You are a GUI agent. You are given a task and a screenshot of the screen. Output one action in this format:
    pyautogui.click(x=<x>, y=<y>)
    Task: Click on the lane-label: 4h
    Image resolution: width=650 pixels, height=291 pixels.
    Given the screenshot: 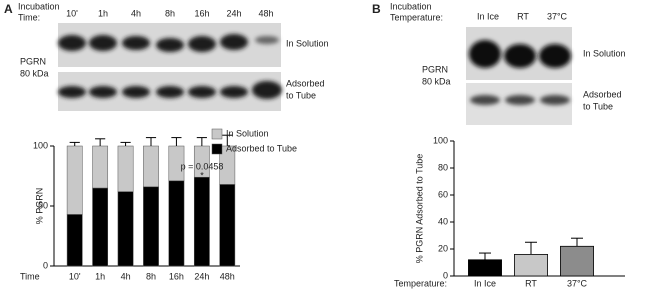 What is the action you would take?
    pyautogui.click(x=136, y=13)
    